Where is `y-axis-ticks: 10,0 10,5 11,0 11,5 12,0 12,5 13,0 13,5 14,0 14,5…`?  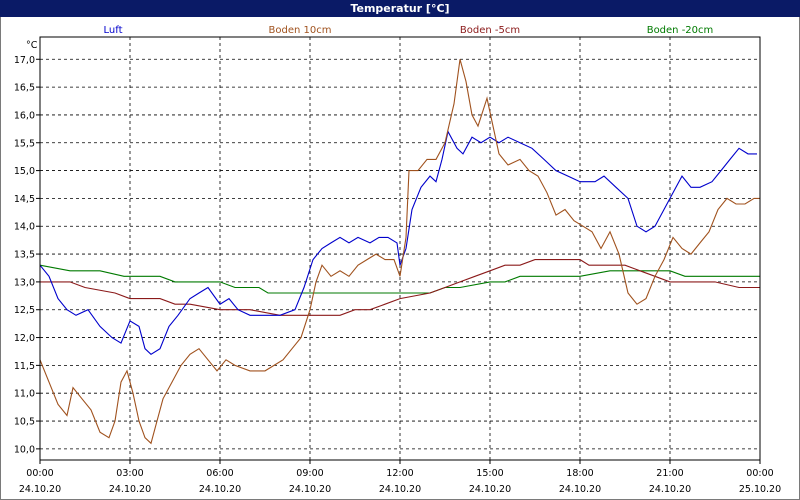 y-axis-ticks: 10,0 10,5 11,0 11,5 12,0 12,5 13,0 13,5 14,0 14,5… is located at coordinates (27, 255).